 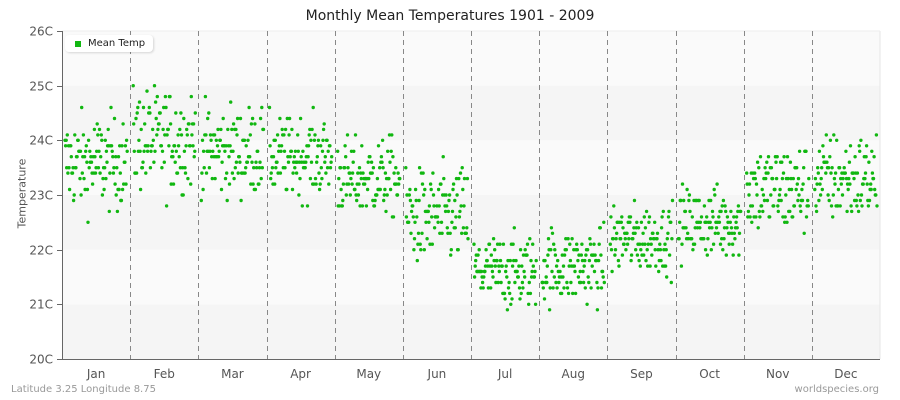 What do you see at coordinates (300, 374) in the screenshot?
I see `svg-text: Apr` at bounding box center [300, 374].